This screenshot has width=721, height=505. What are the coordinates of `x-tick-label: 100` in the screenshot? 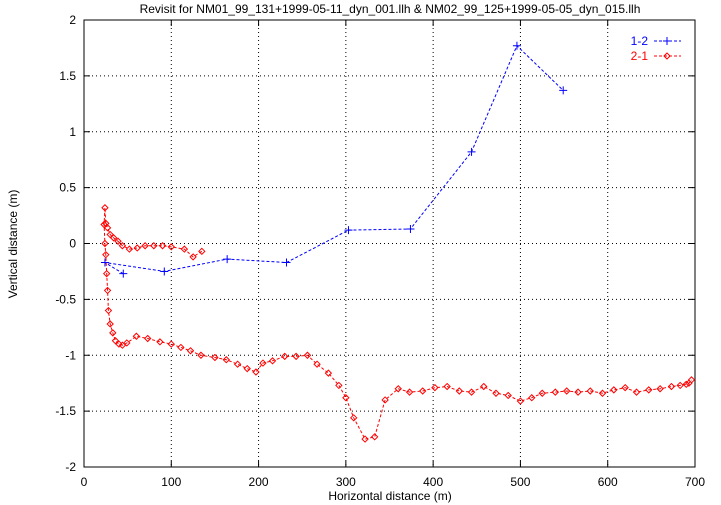 It's located at (171, 482).